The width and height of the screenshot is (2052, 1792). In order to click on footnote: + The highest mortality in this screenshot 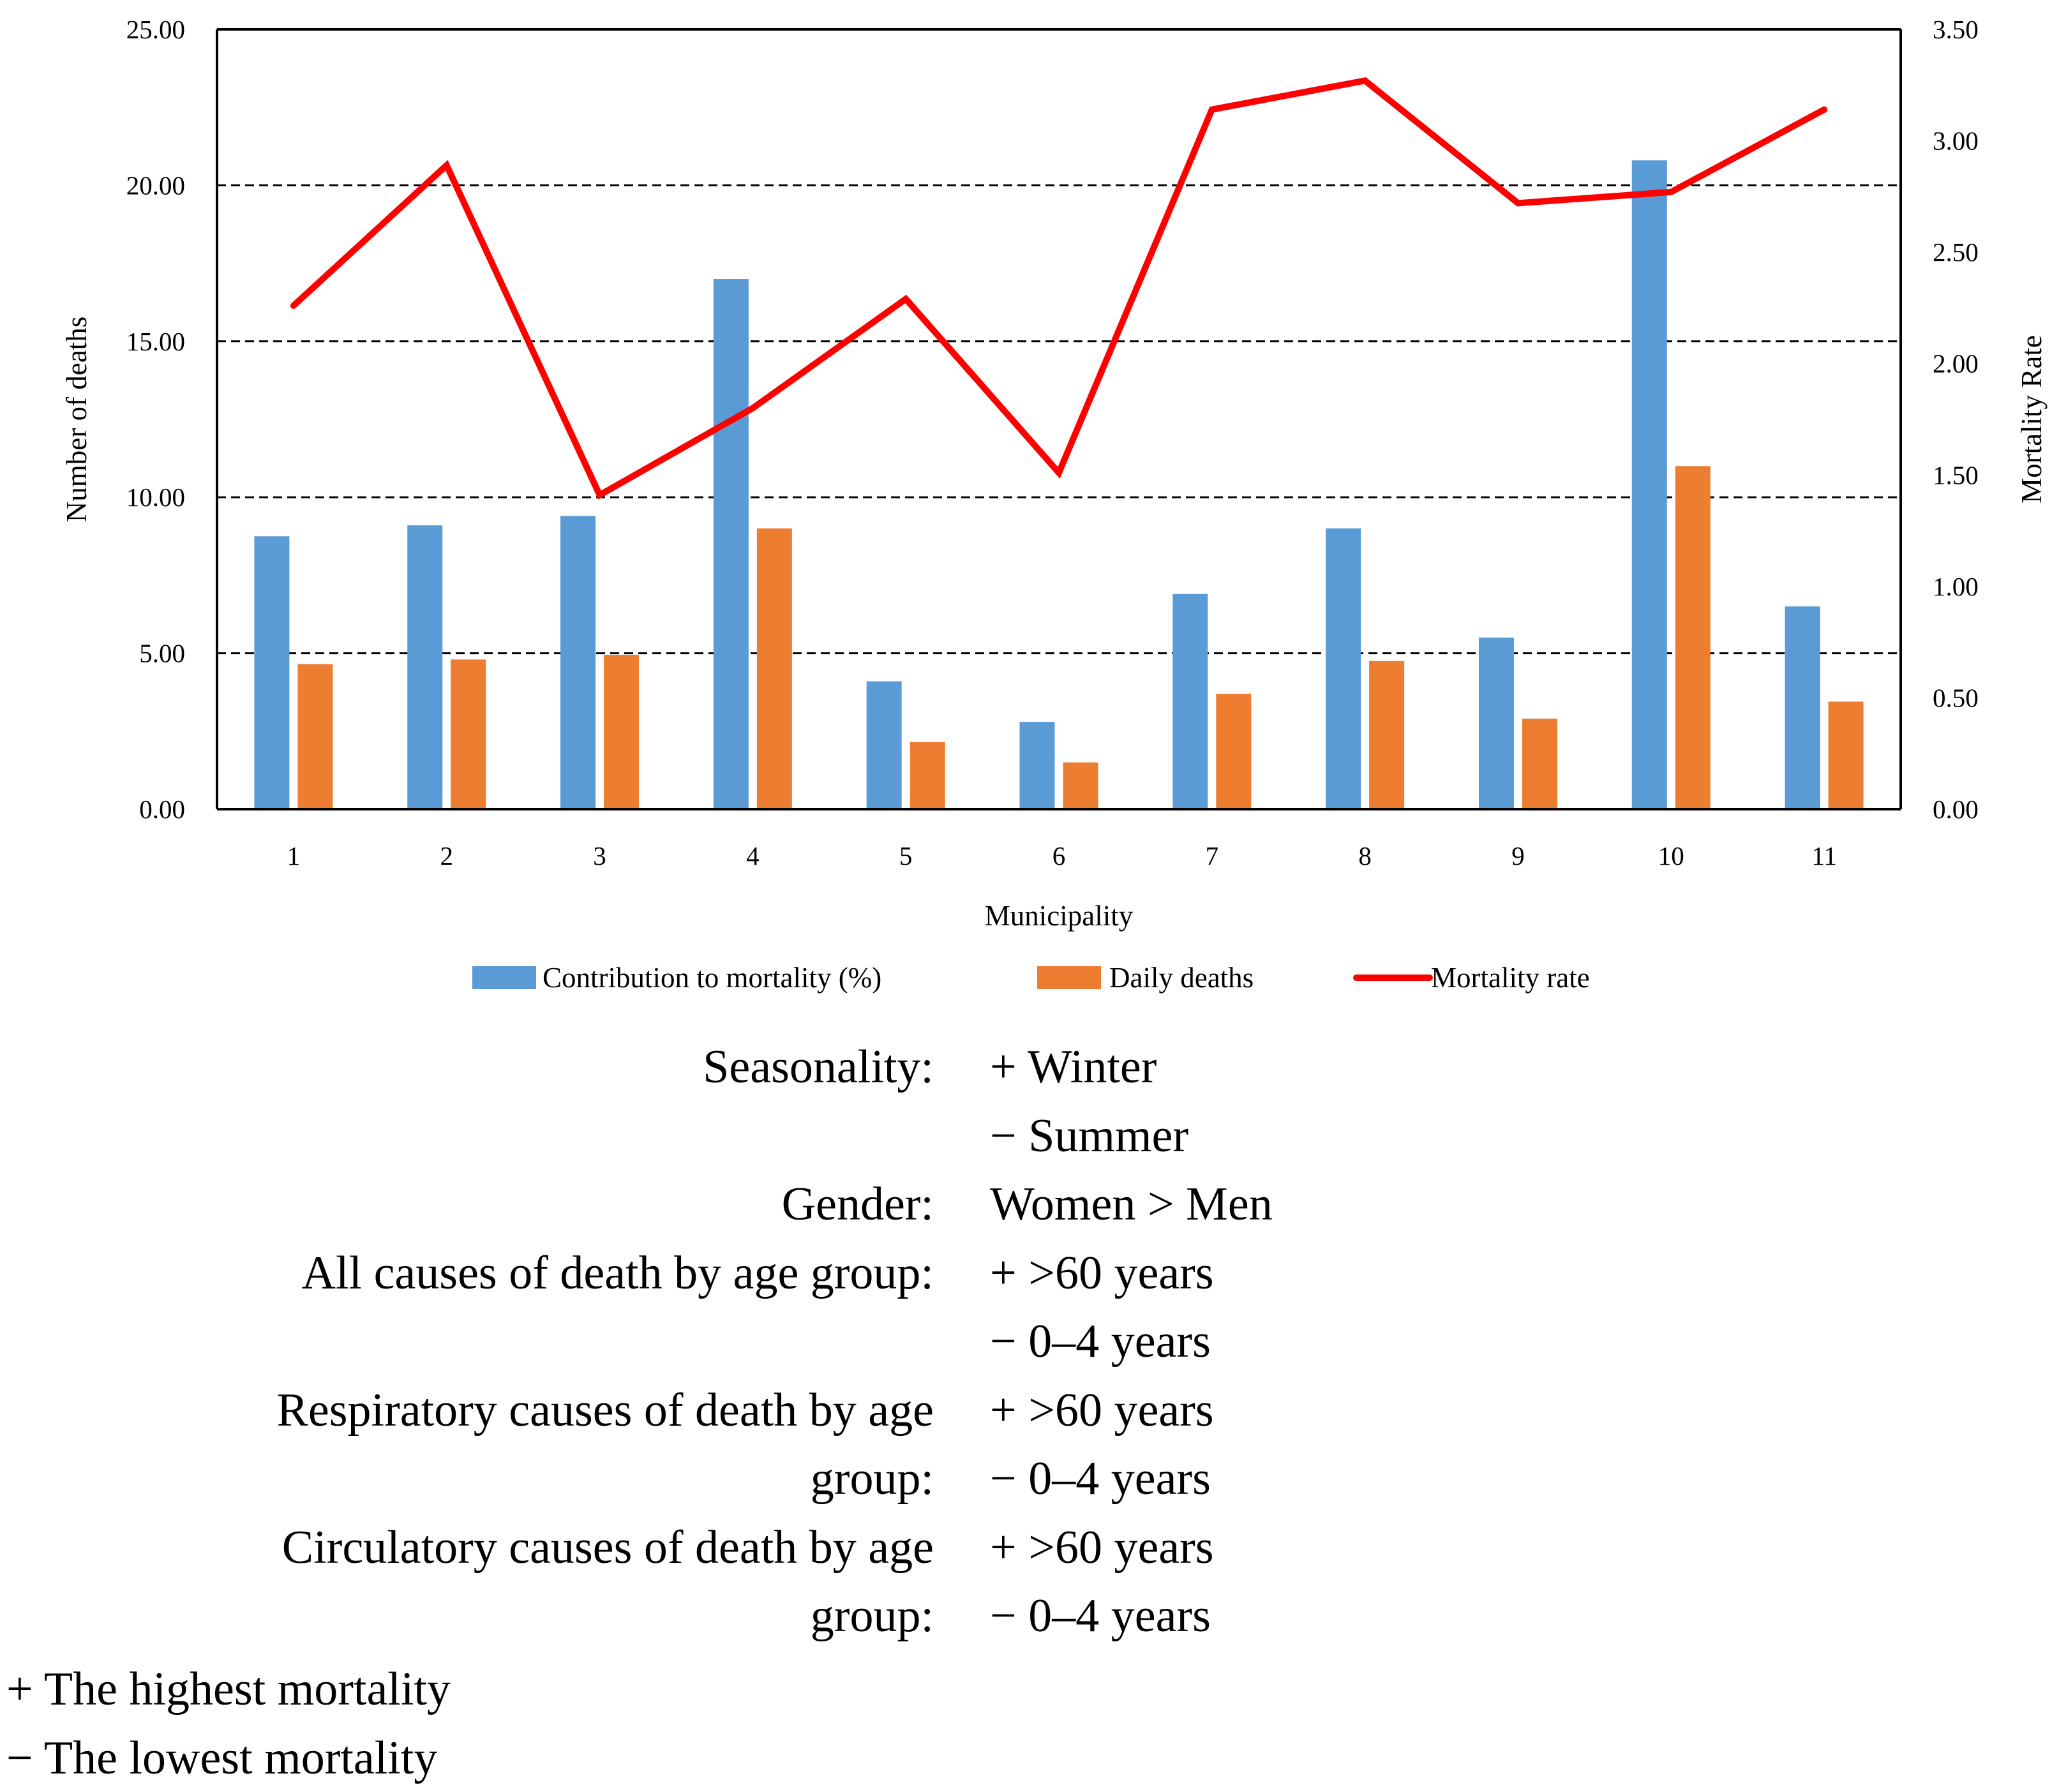, I will do `click(228, 1689)`.